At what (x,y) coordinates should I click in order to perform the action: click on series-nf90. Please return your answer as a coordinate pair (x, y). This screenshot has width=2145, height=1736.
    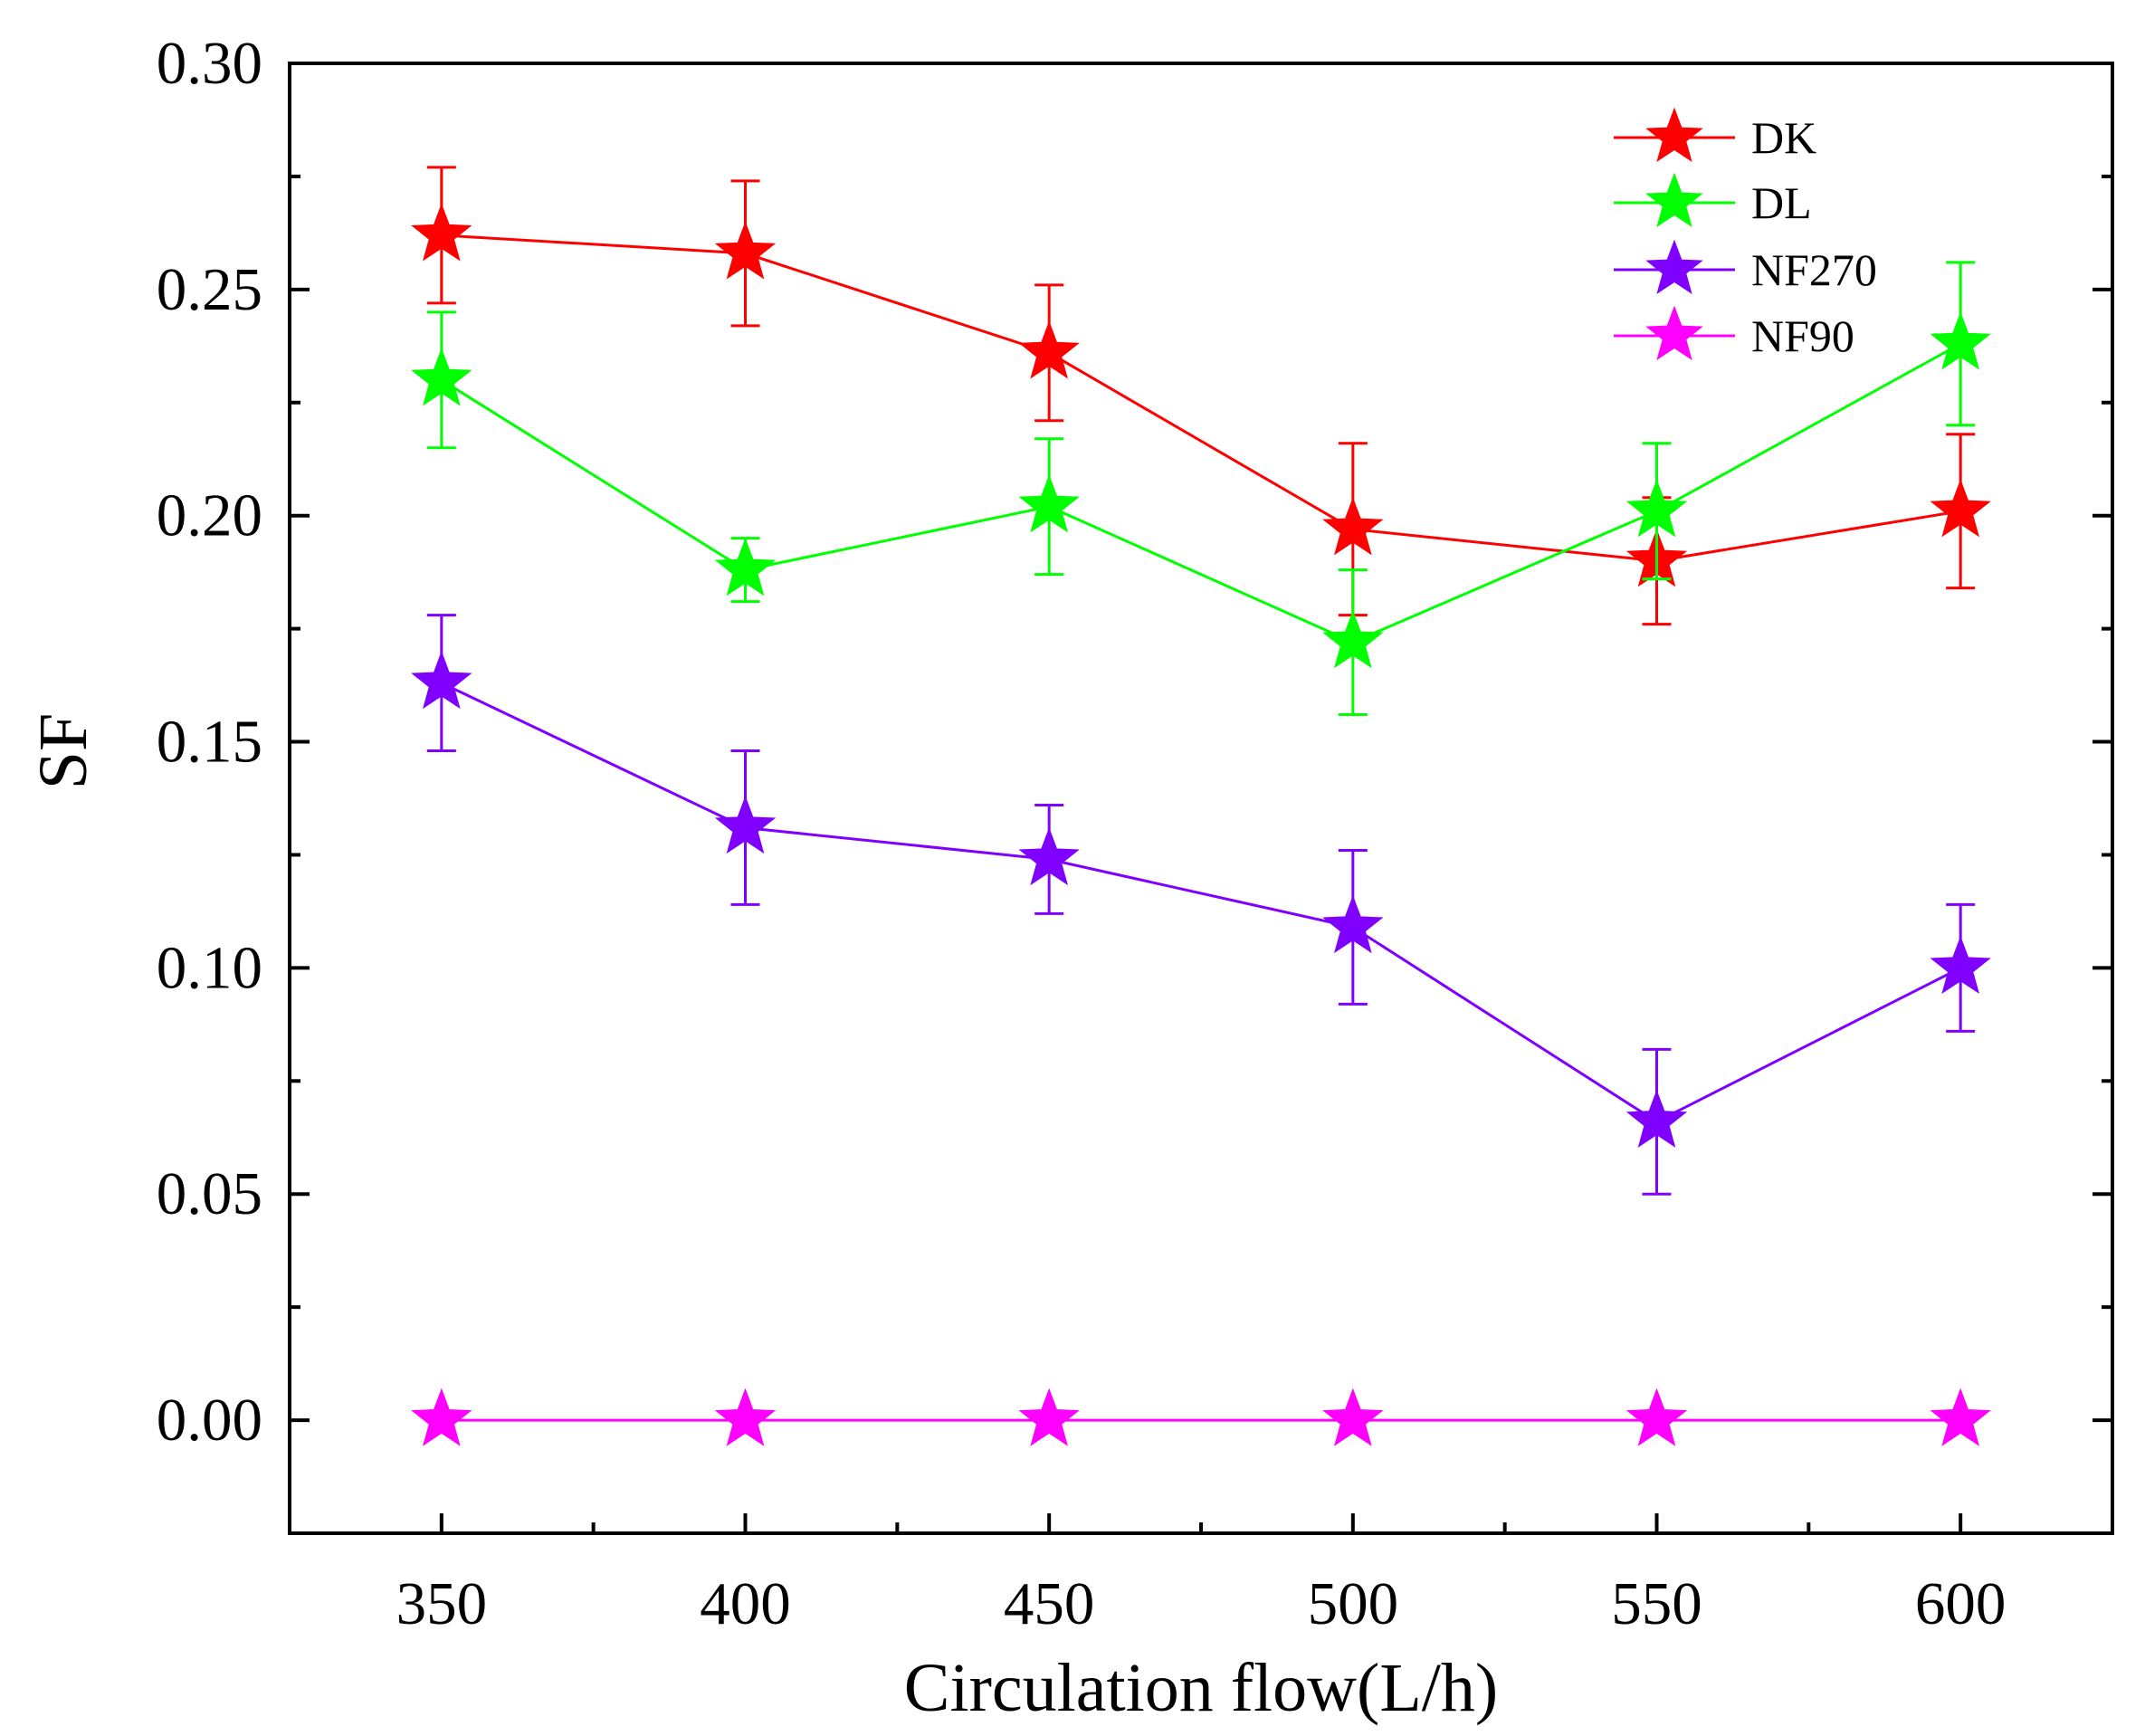
    Looking at the image, I should click on (1201, 1417).